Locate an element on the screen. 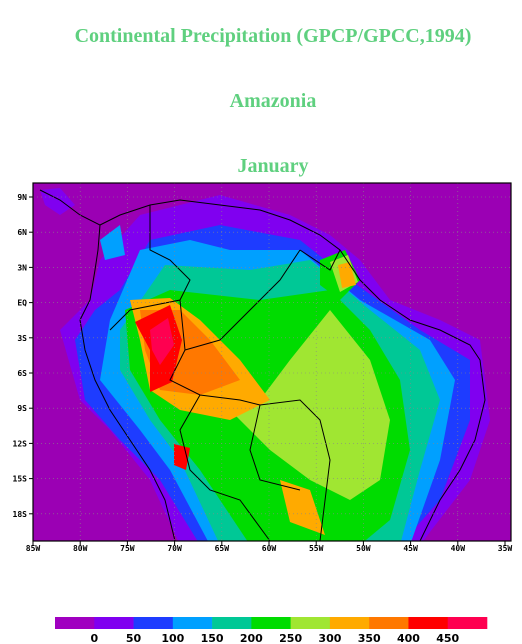 This screenshot has width=522, height=644. colorbar-label: 400 is located at coordinates (408, 638).